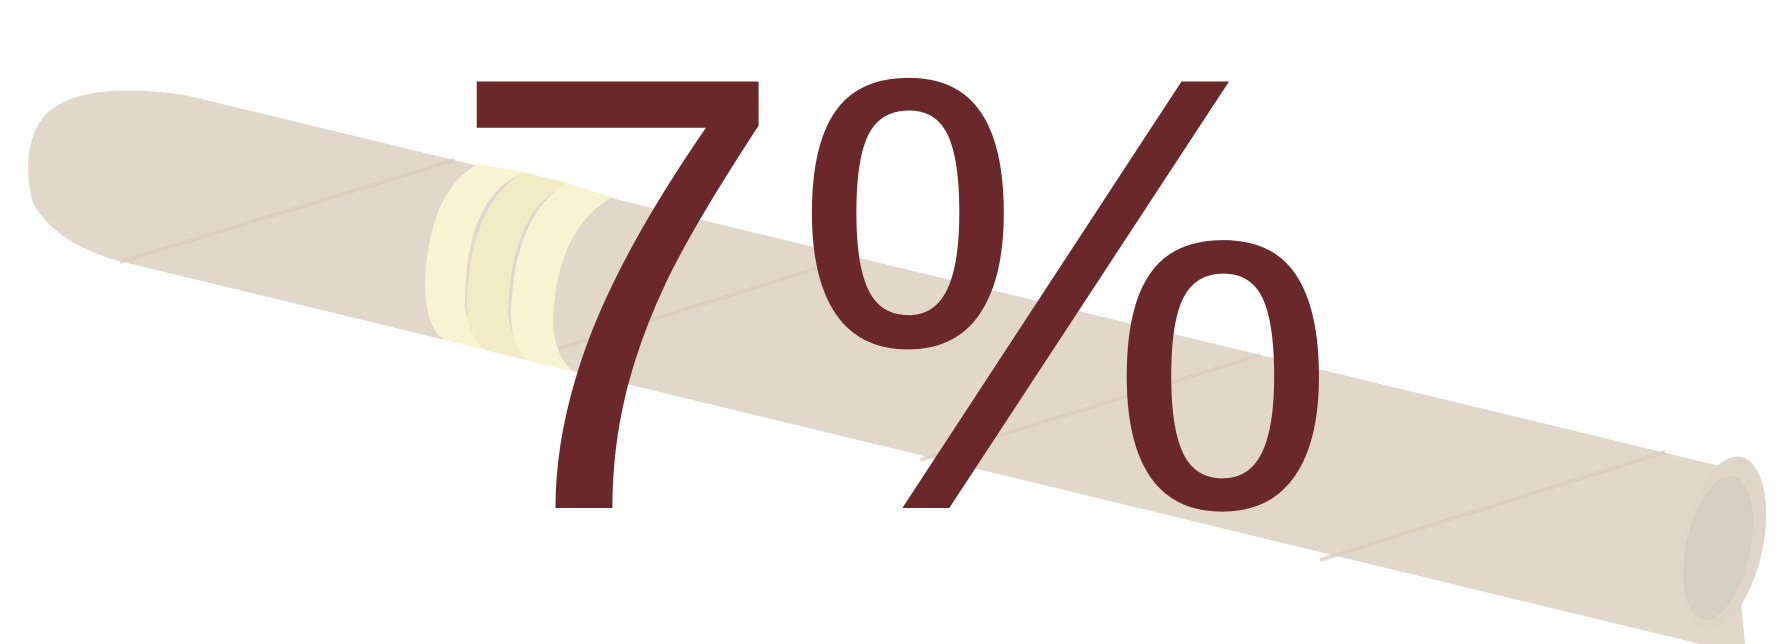 The height and width of the screenshot is (644, 1784). I want to click on filter-bands, so click(518, 268).